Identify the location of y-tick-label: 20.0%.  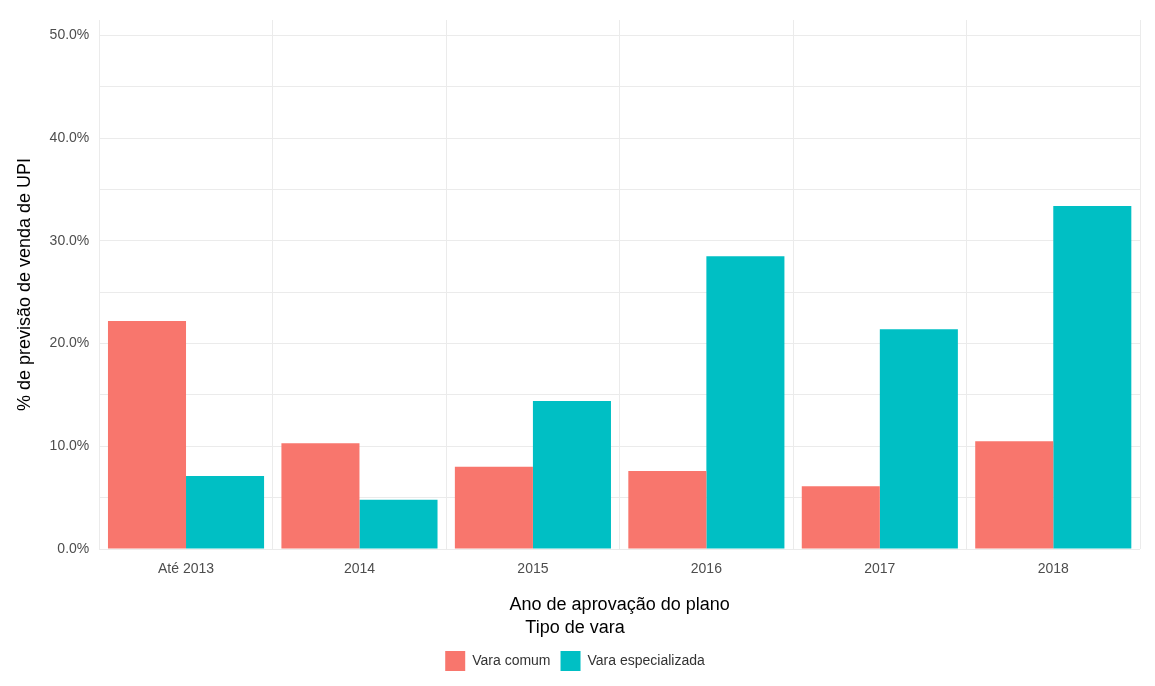
(69, 342).